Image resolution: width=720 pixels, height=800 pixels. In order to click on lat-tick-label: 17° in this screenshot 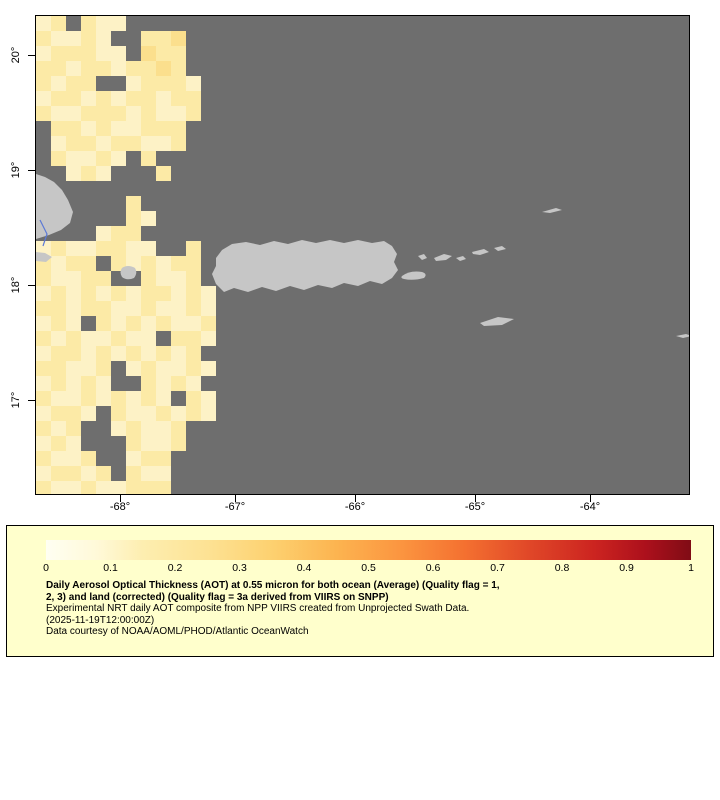, I will do `click(16, 400)`.